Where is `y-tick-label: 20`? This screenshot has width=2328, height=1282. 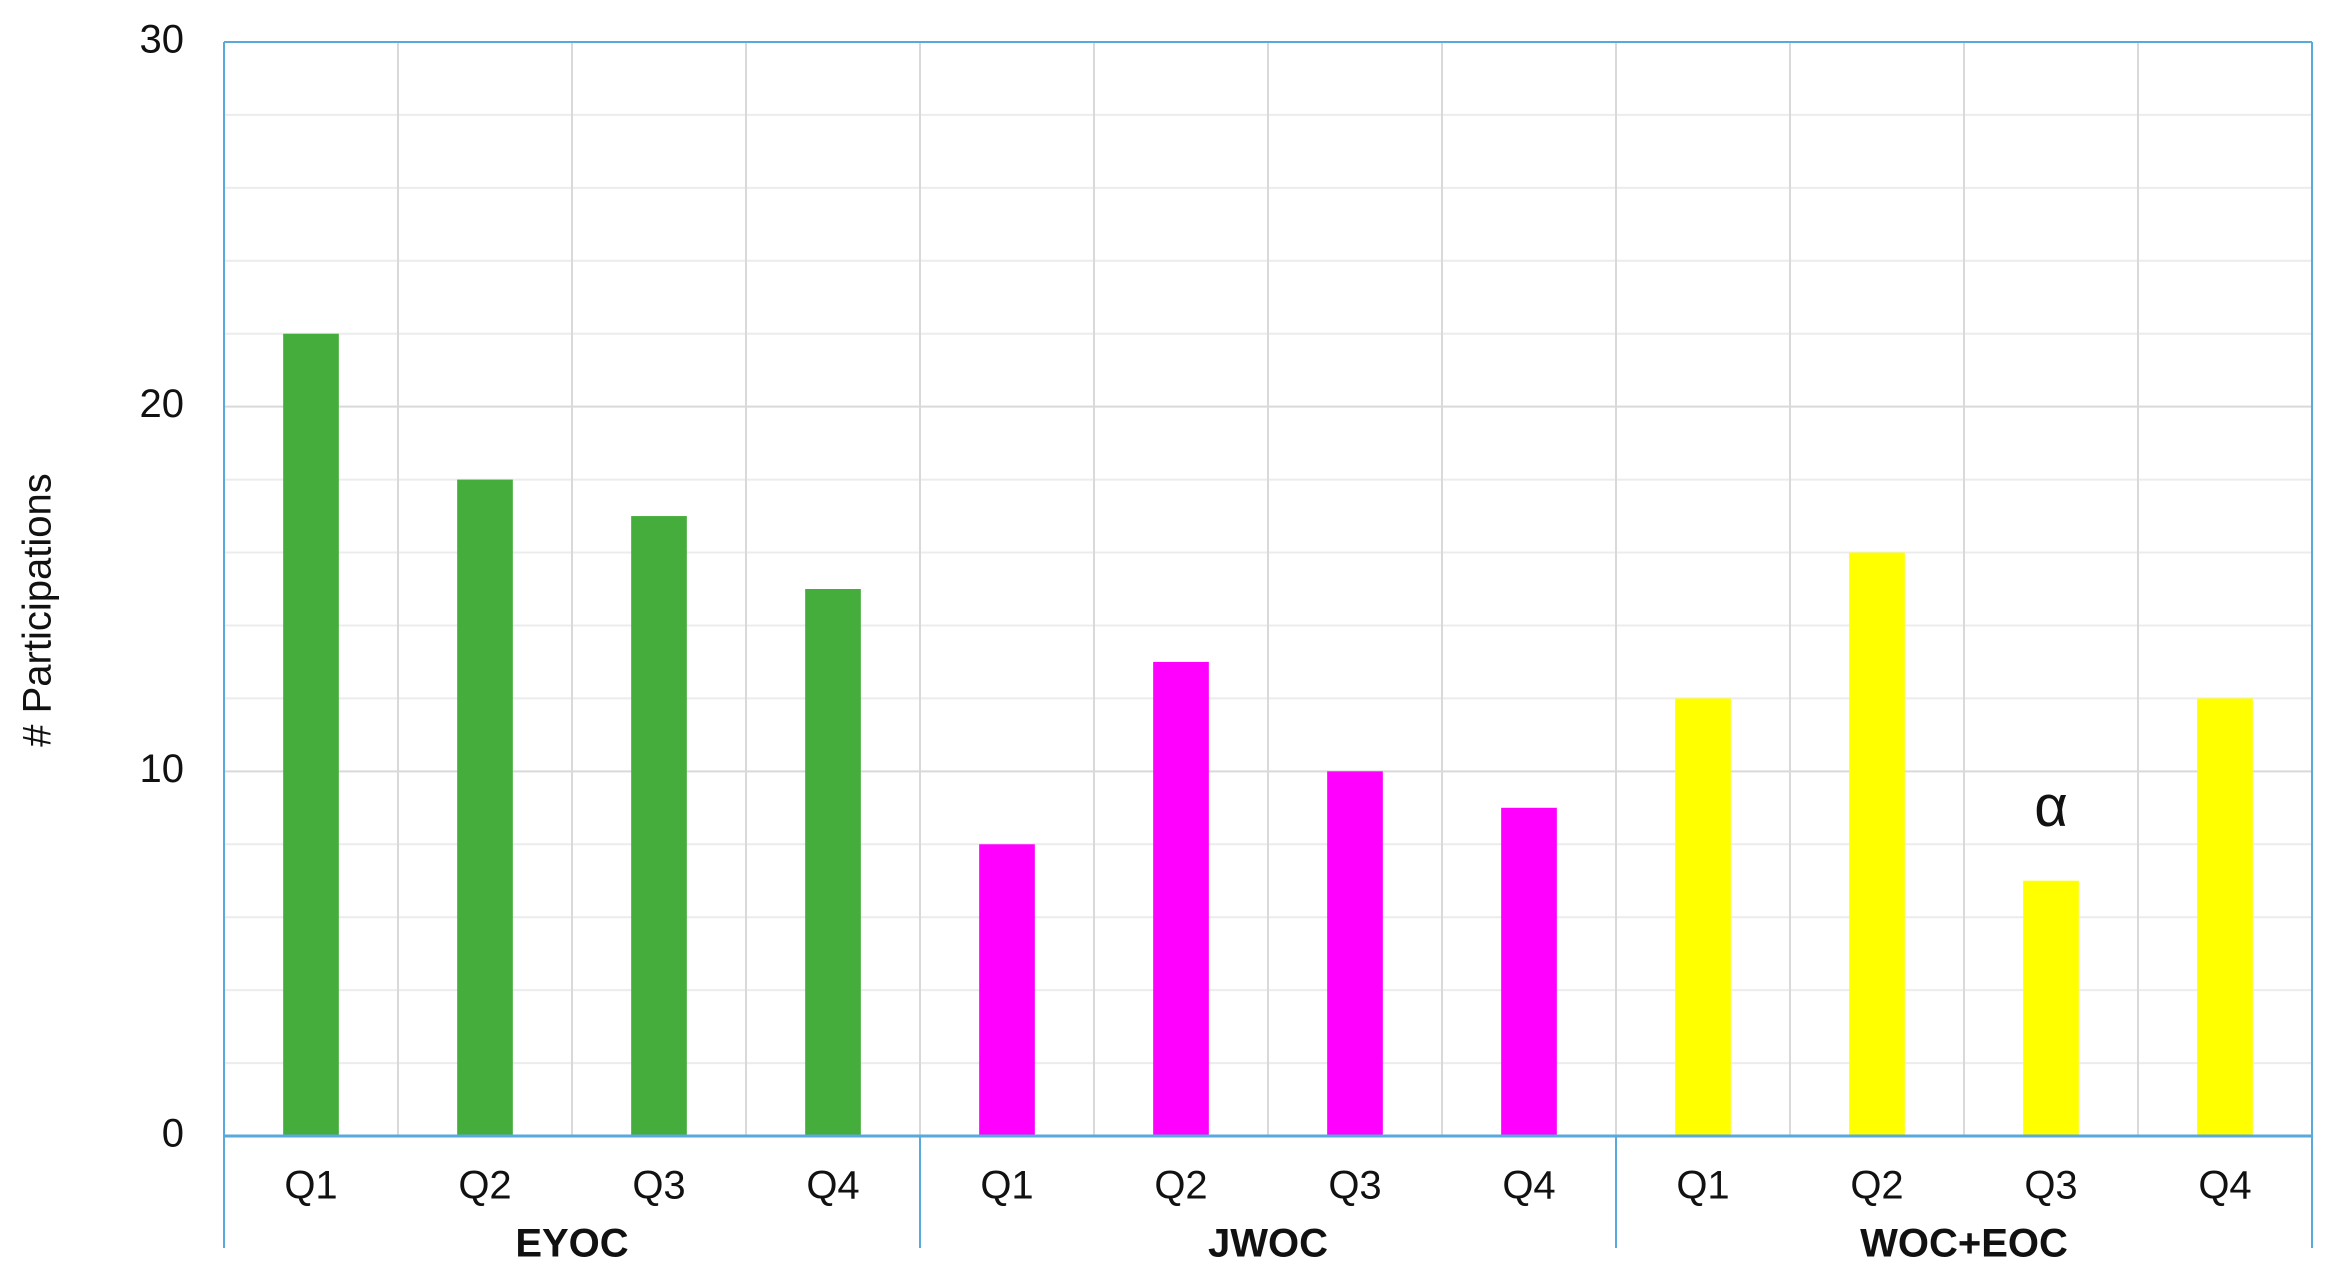
y-tick-label: 20 is located at coordinates (162, 404).